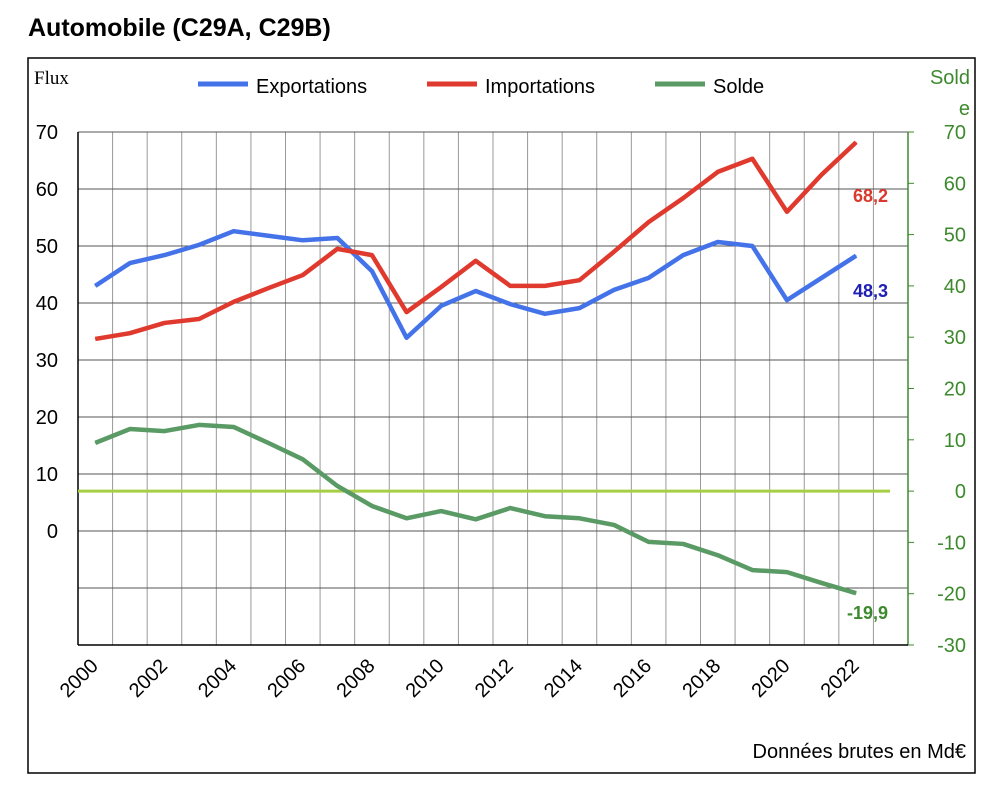 The height and width of the screenshot is (793, 990). I want to click on x-tick-label: 2008, so click(355, 678).